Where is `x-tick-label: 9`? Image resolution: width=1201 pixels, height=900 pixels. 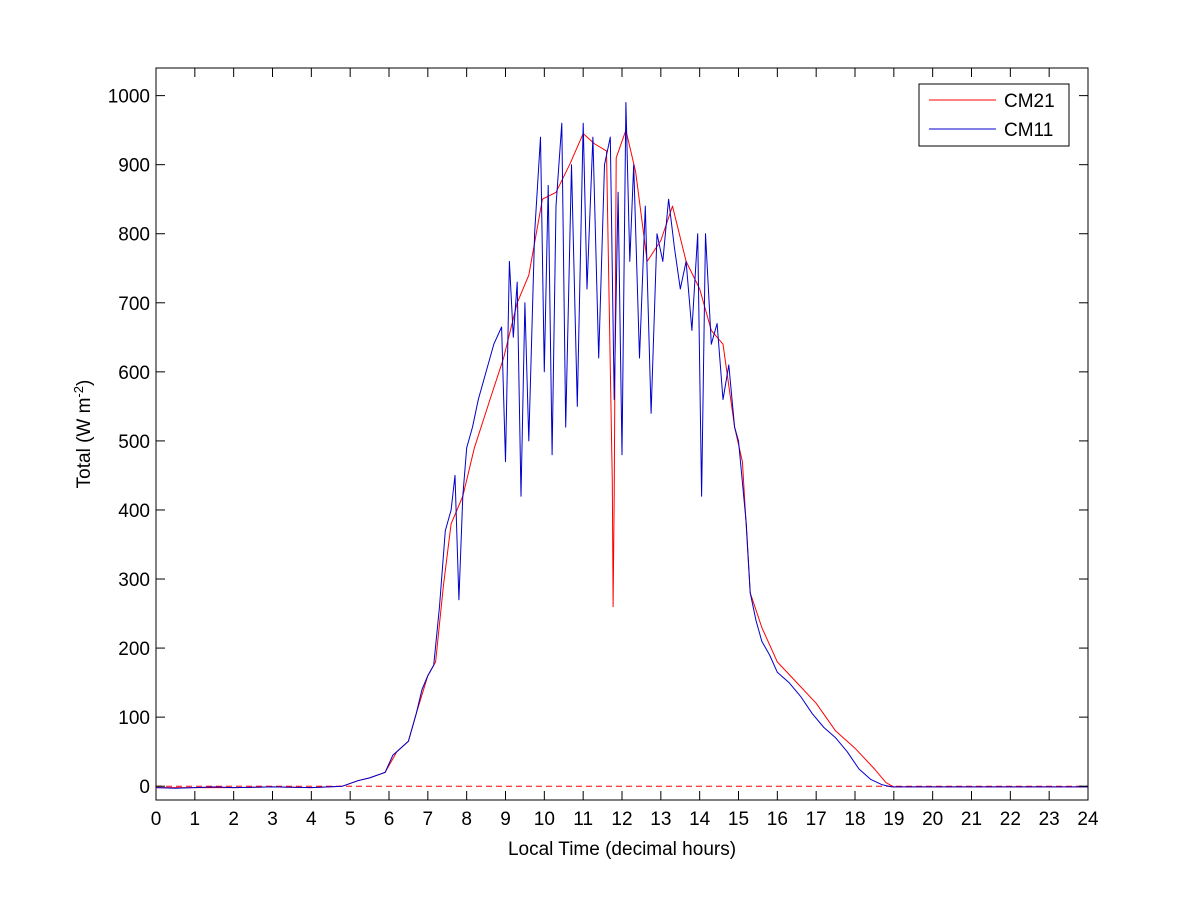 x-tick-label: 9 is located at coordinates (505, 819).